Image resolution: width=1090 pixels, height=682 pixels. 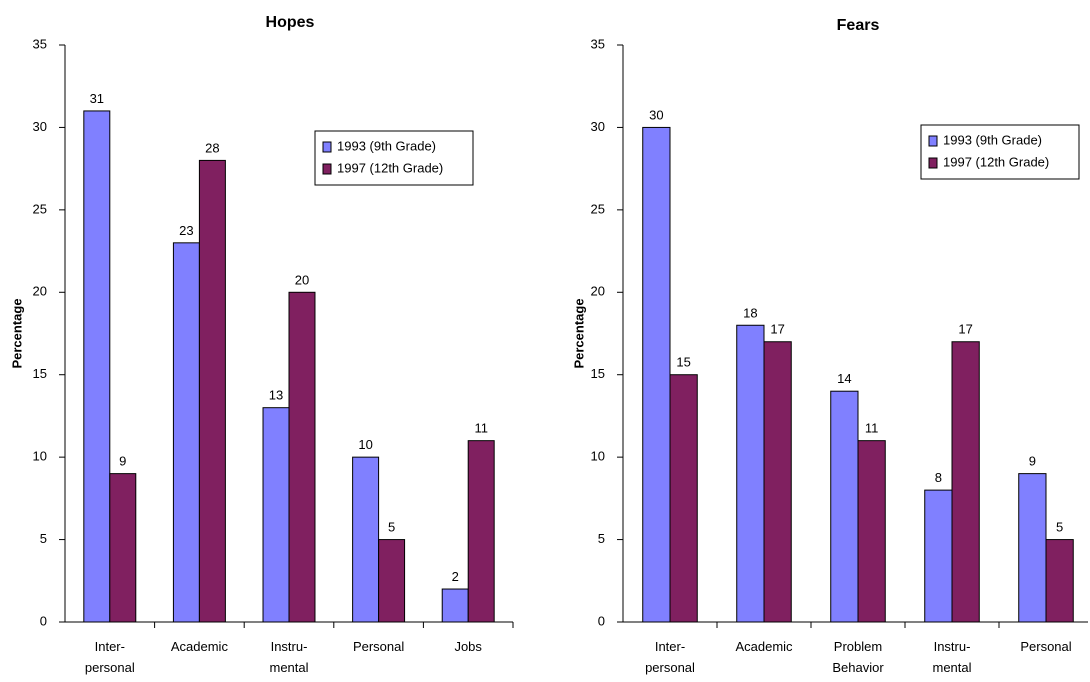 What do you see at coordinates (290, 22) in the screenshot?
I see `chart-title: Hopes` at bounding box center [290, 22].